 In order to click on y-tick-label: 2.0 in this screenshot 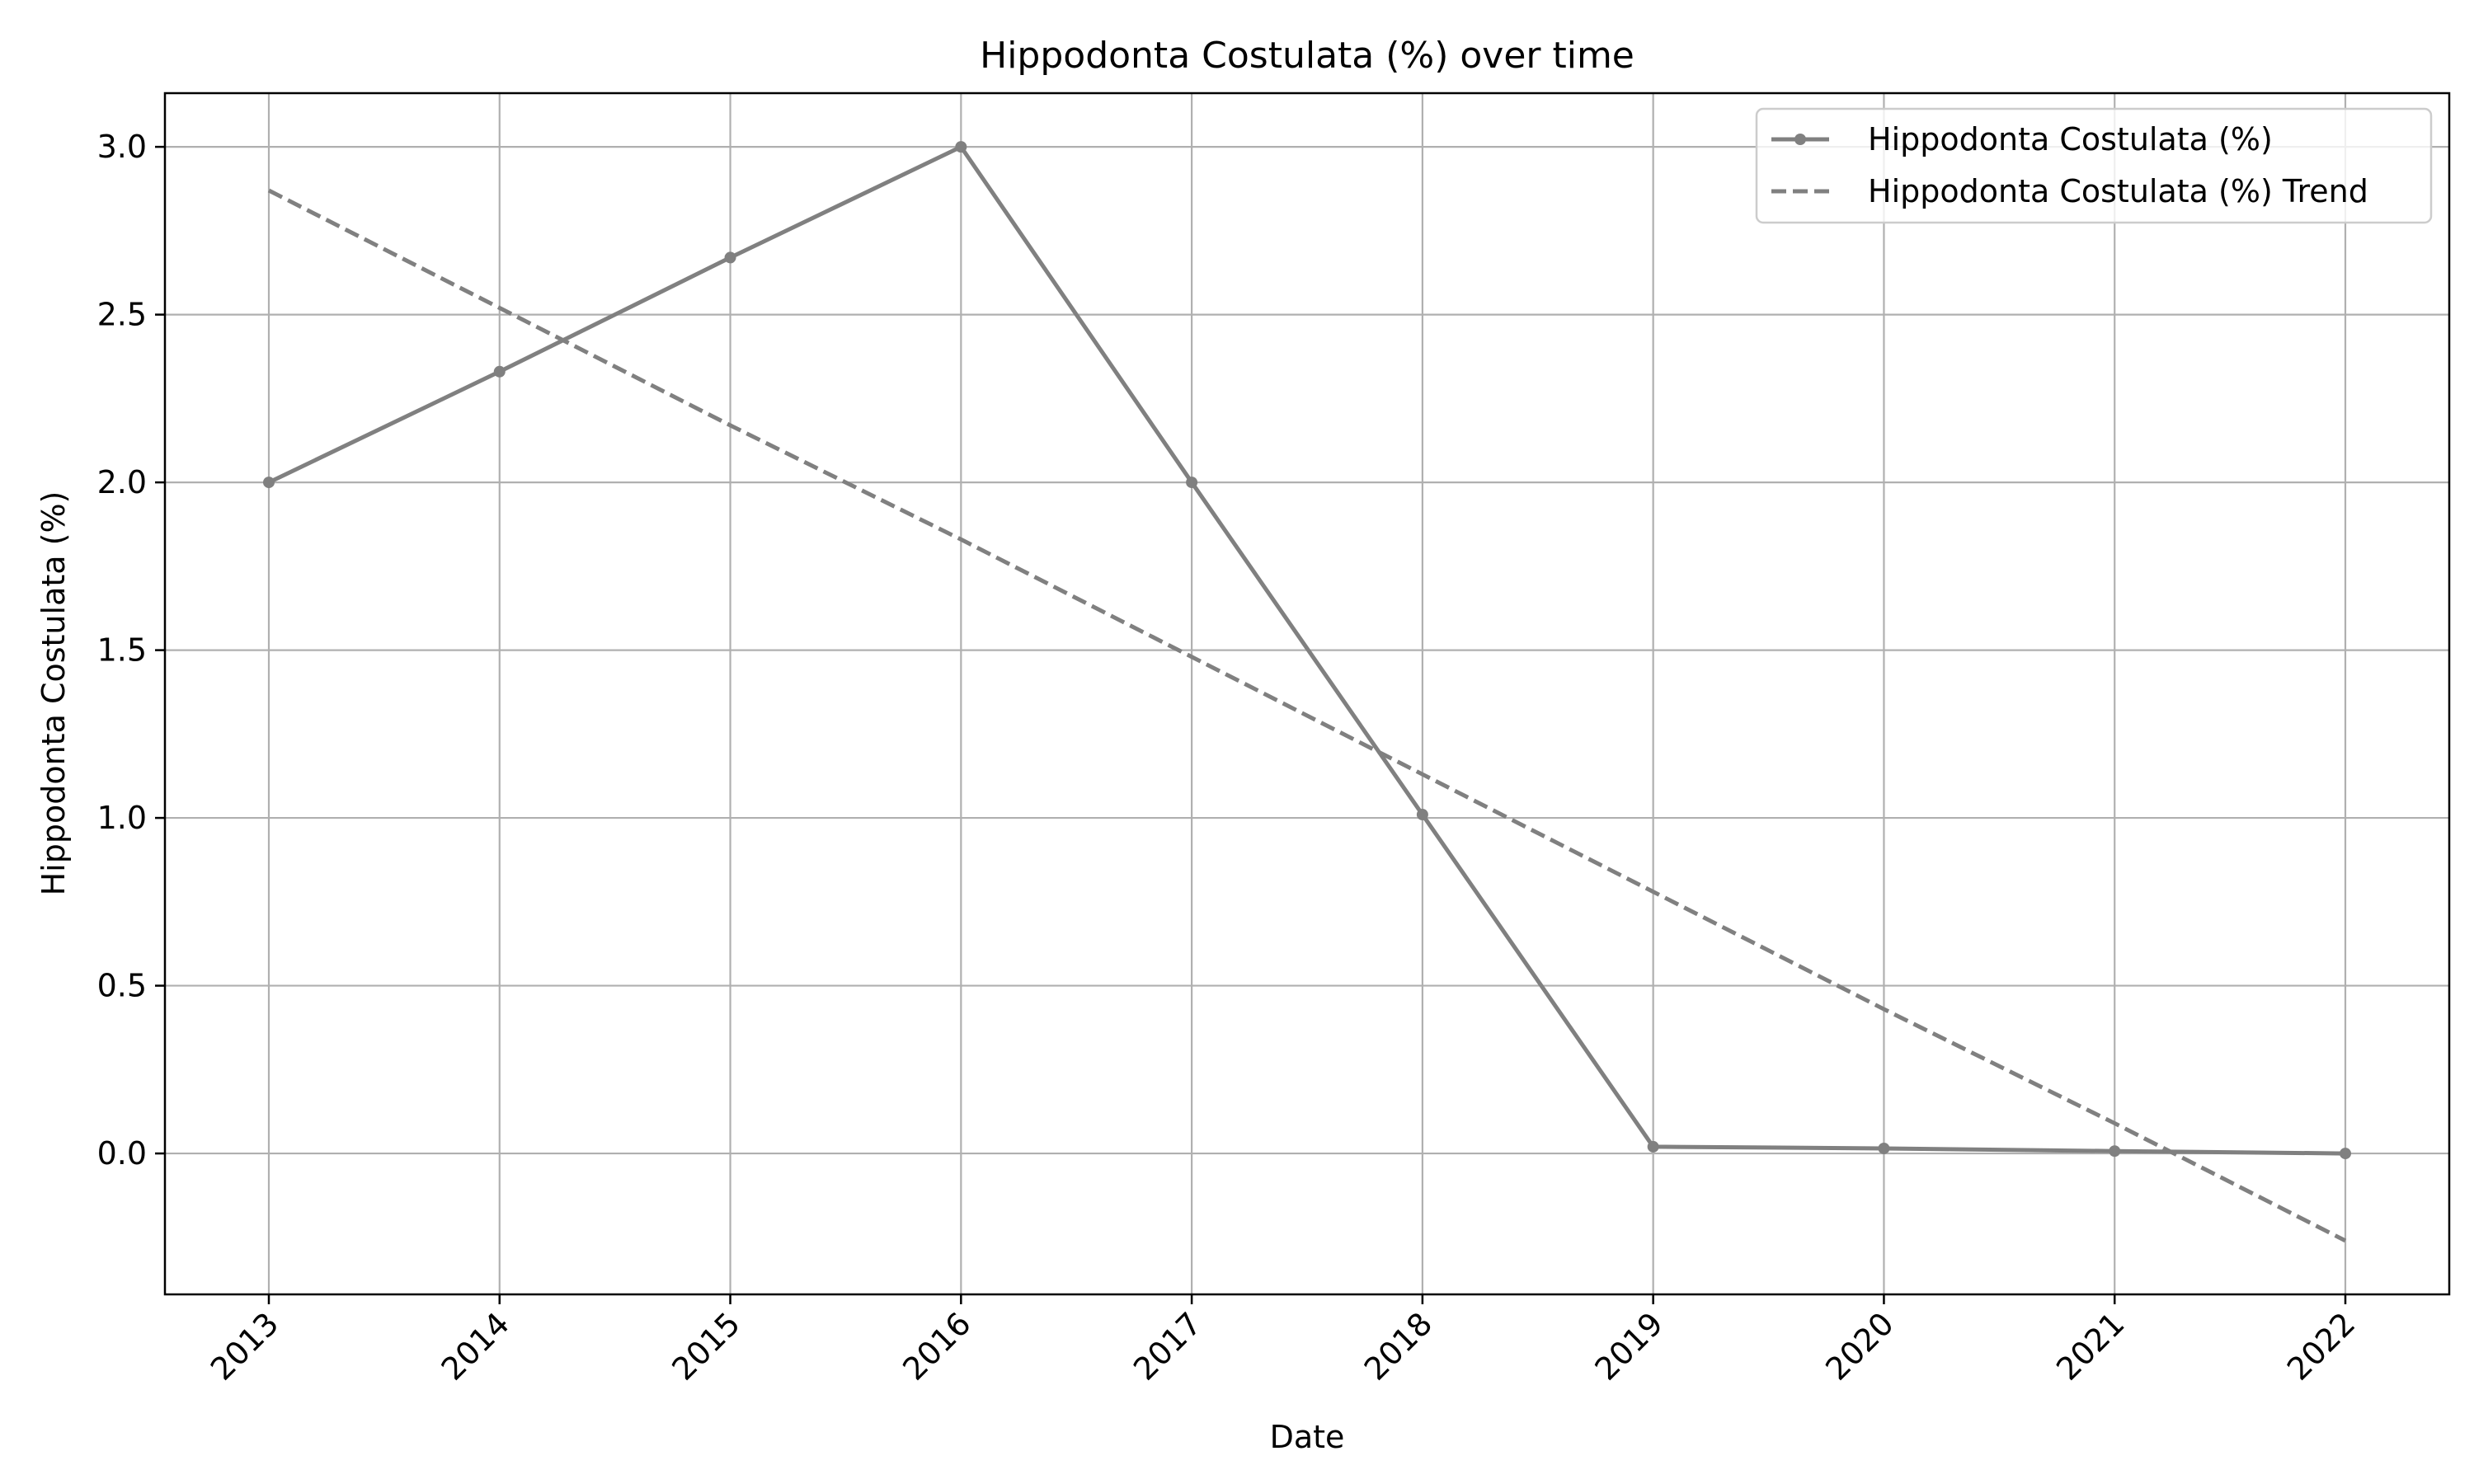, I will do `click(122, 482)`.